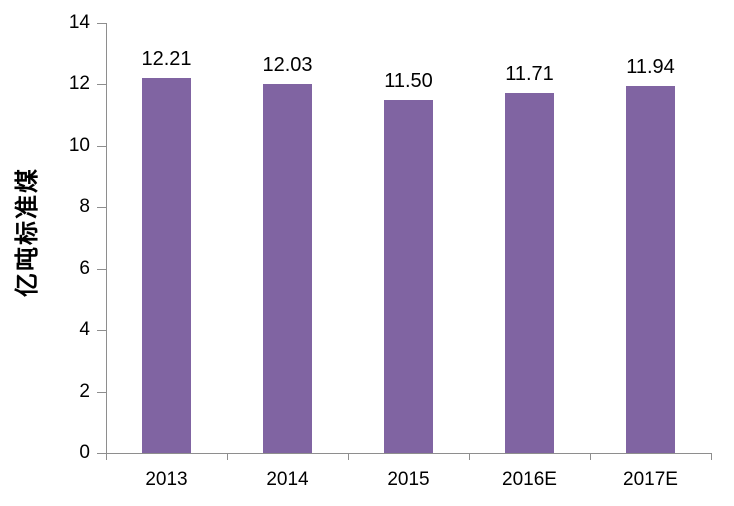 The image size is (734, 506). What do you see at coordinates (529, 479) in the screenshot?
I see `x-tick-label: 2016E` at bounding box center [529, 479].